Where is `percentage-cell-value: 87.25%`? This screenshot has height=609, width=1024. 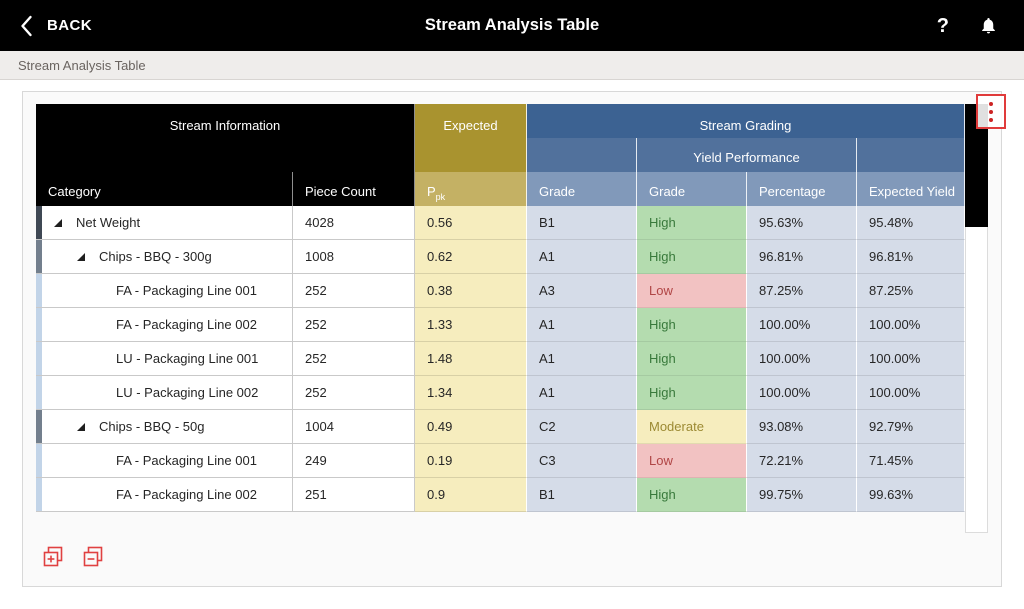 percentage-cell-value: 87.25% is located at coordinates (781, 290).